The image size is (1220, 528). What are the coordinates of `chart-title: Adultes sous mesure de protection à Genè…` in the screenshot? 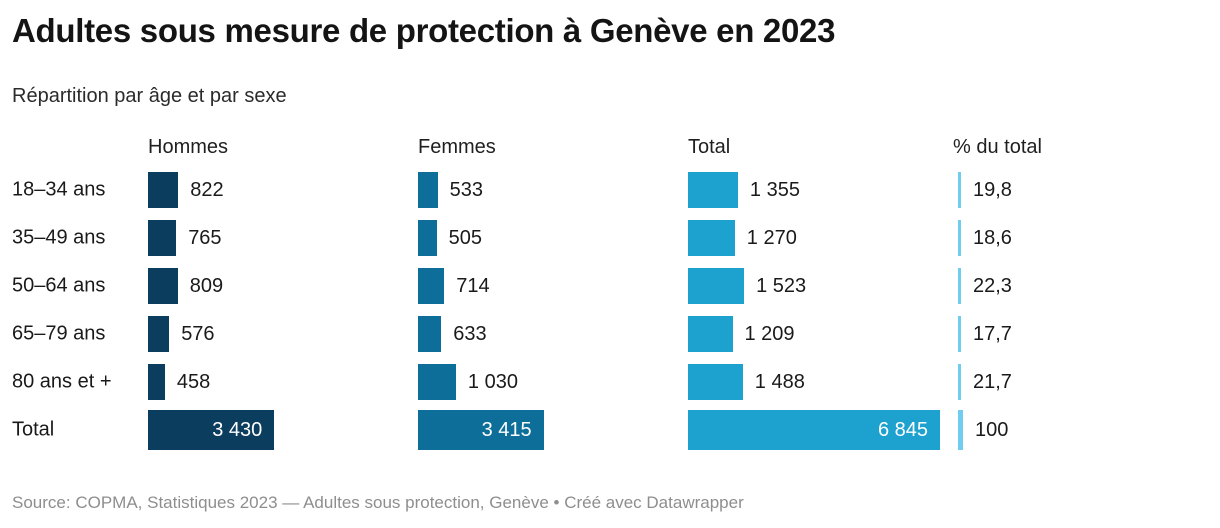 It's located at (424, 30).